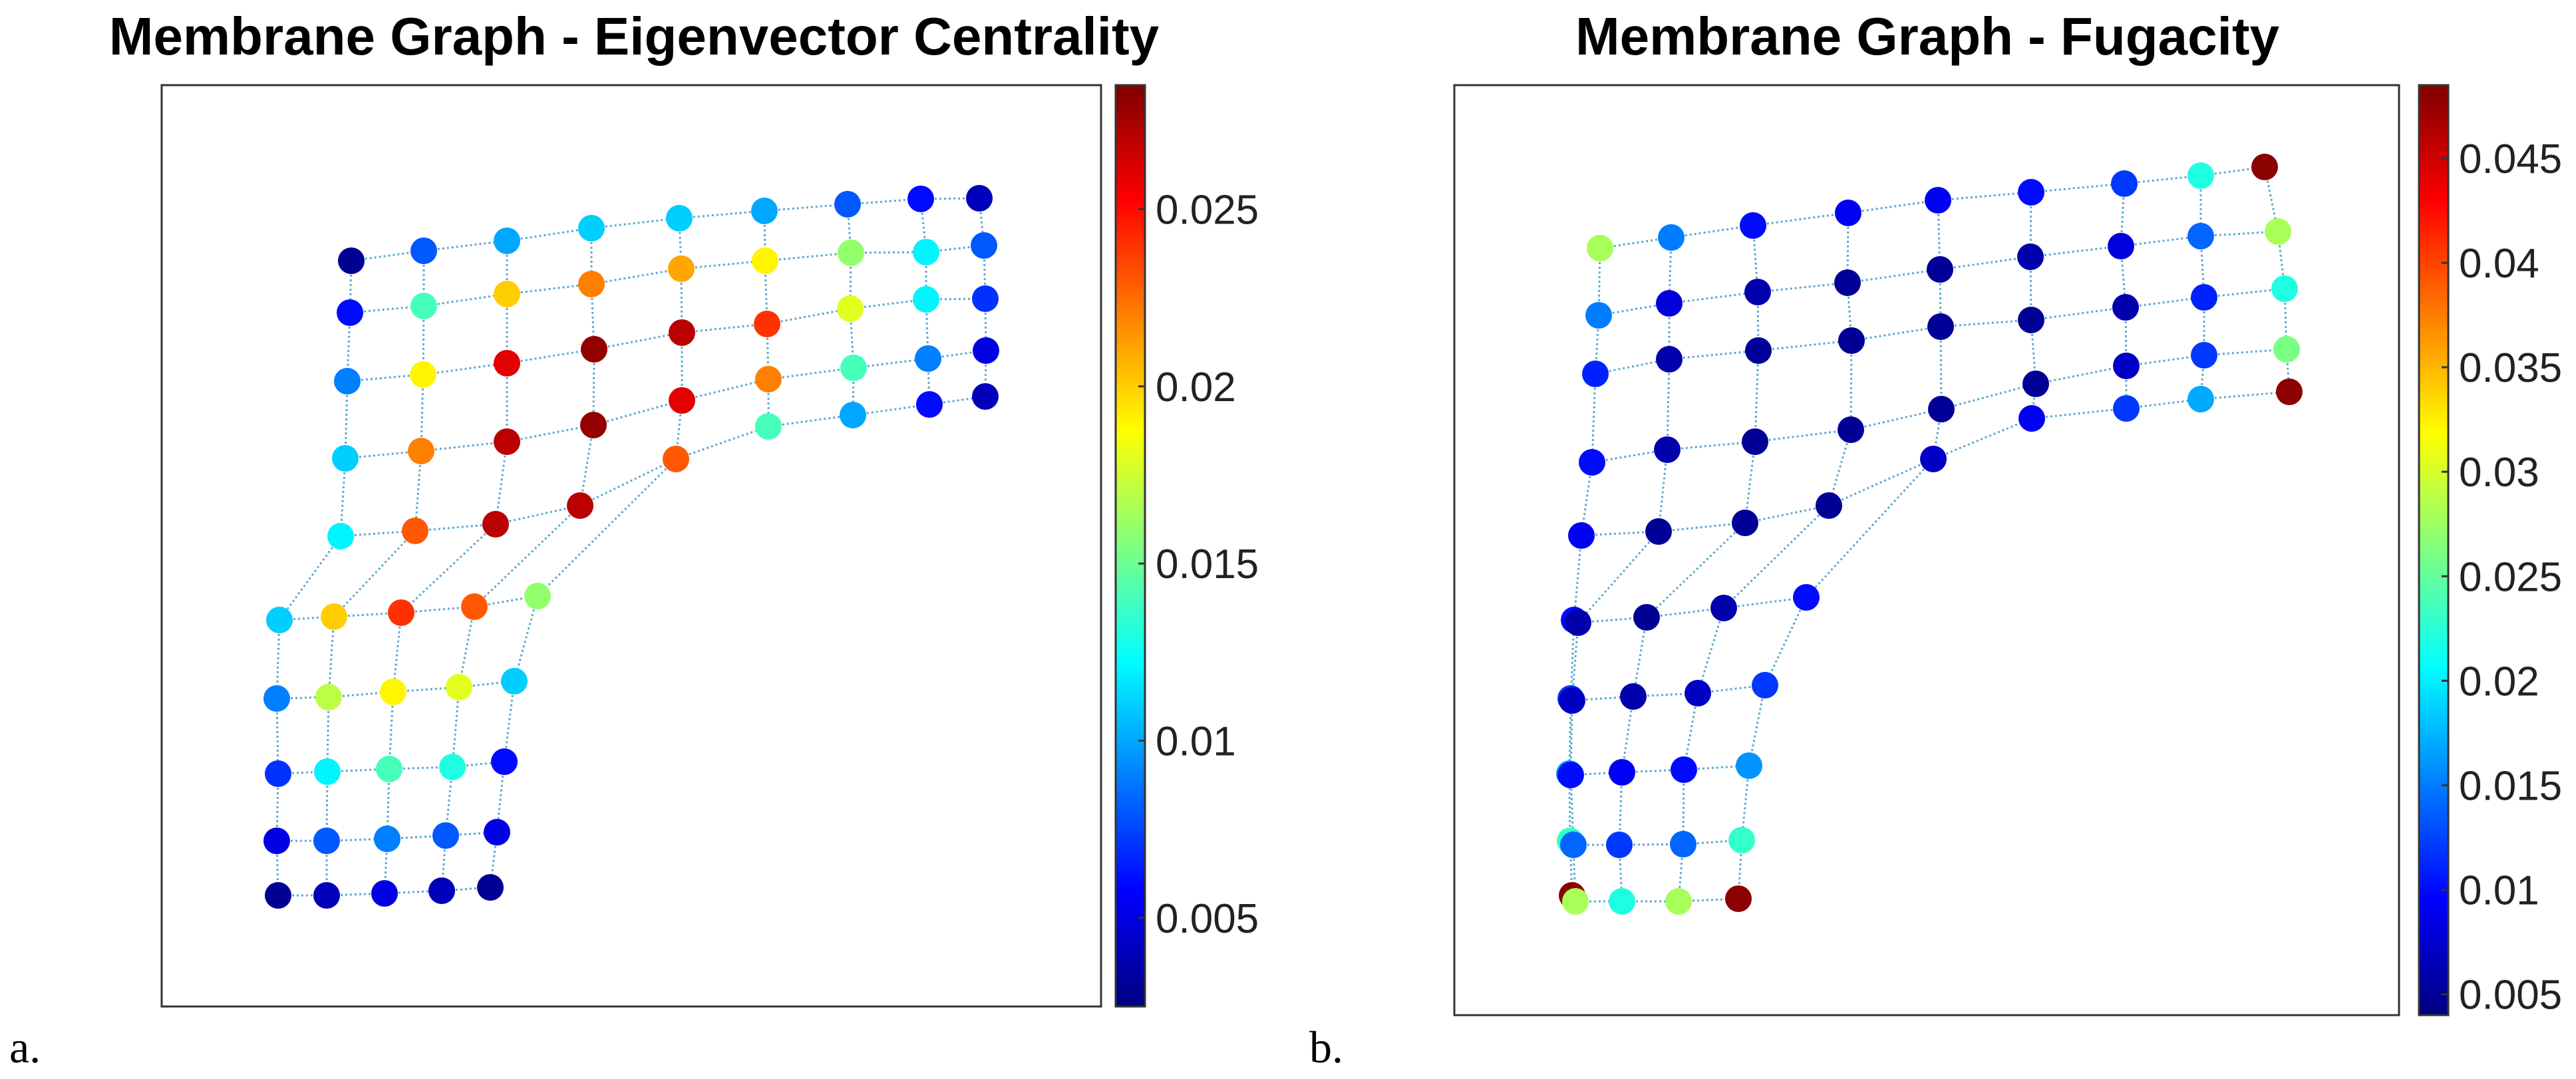 This screenshot has height=1079, width=2576. What do you see at coordinates (1207, 210) in the screenshot?
I see `colorbar-tick-label: 0.025` at bounding box center [1207, 210].